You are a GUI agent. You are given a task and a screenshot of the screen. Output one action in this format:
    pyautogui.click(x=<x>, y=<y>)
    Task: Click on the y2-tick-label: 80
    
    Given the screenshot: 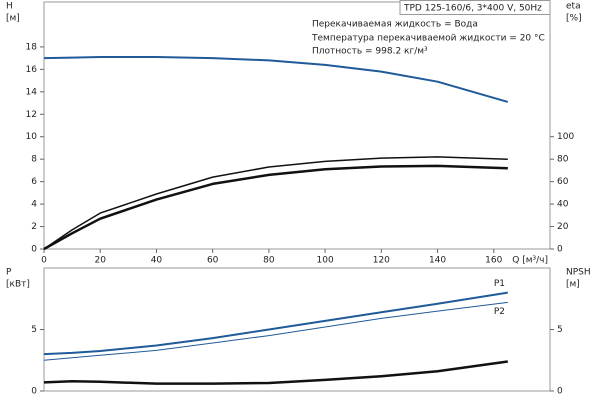 What is the action you would take?
    pyautogui.click(x=563, y=160)
    